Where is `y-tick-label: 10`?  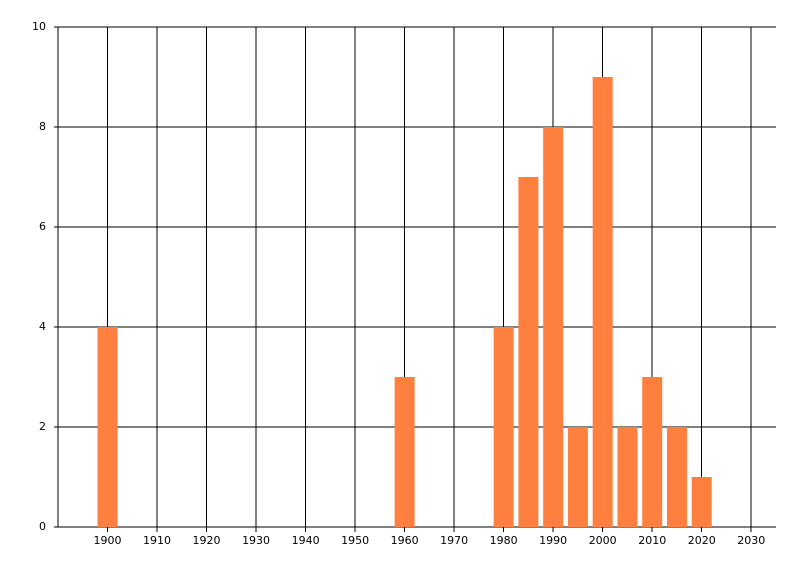
y-tick-label: 10 is located at coordinates (39, 26).